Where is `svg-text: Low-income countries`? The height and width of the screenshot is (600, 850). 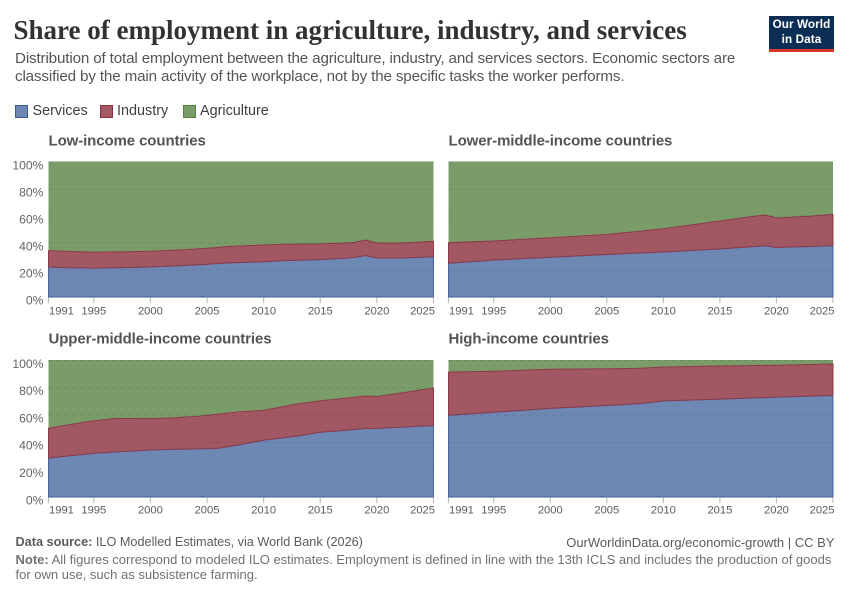 svg-text: Low-income countries is located at coordinates (127, 141).